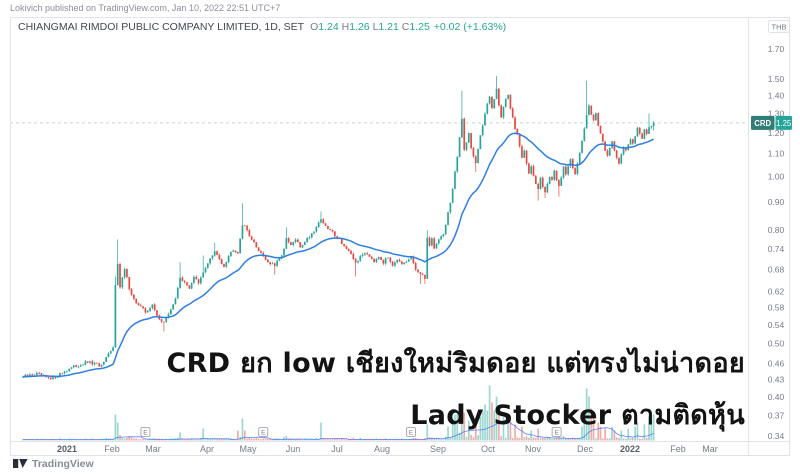 The width and height of the screenshot is (800, 474). What do you see at coordinates (776, 114) in the screenshot?
I see `svg-text: 1.30` at bounding box center [776, 114].